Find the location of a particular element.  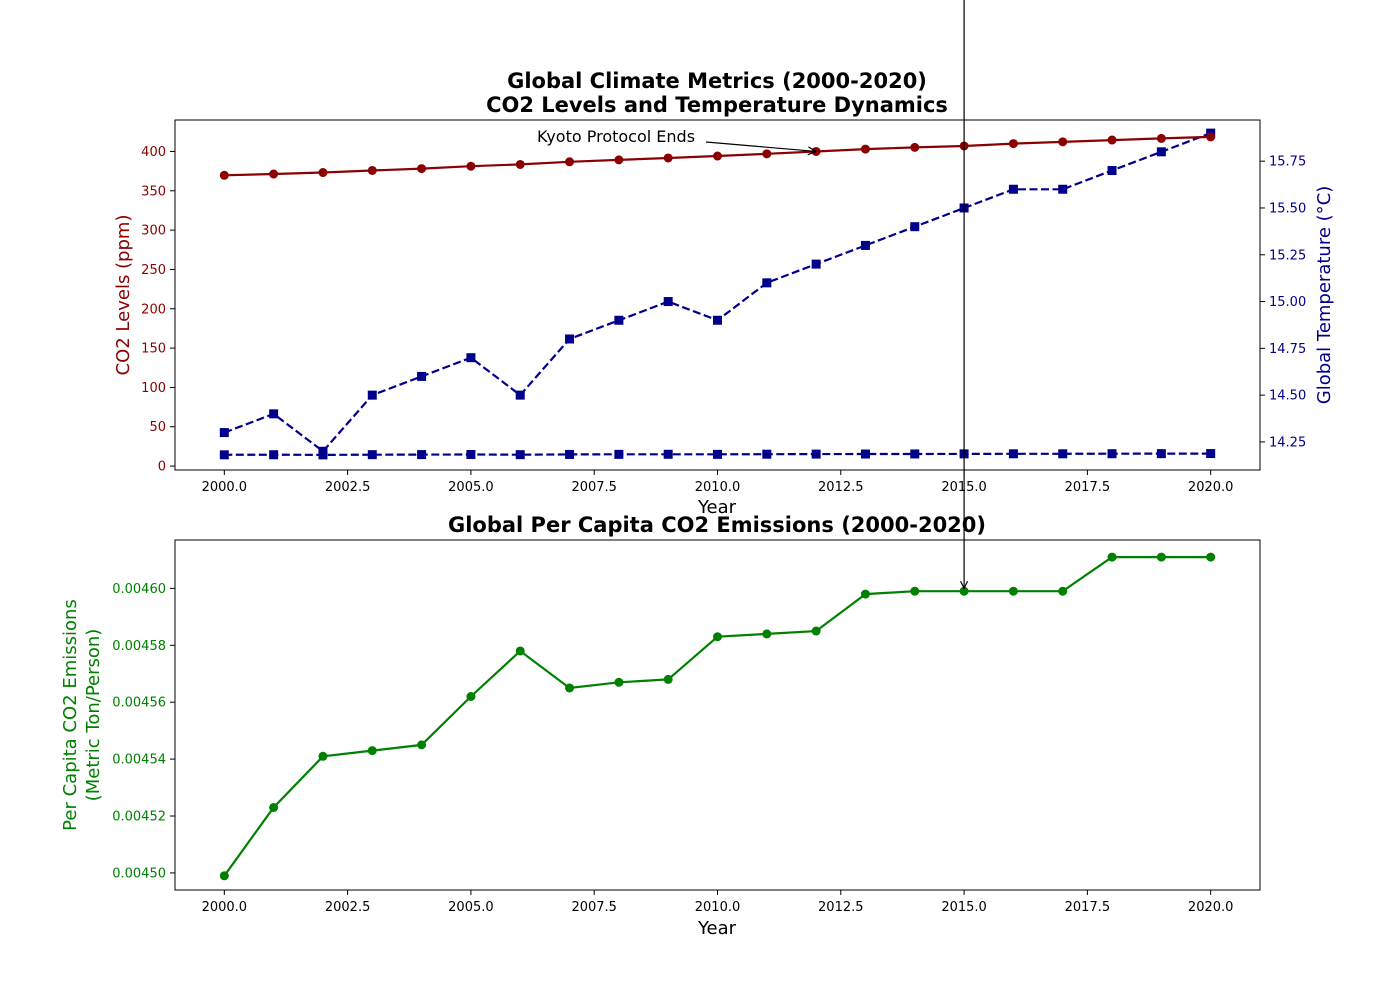

top-left-y-tick-label: 250 is located at coordinates (153, 270).